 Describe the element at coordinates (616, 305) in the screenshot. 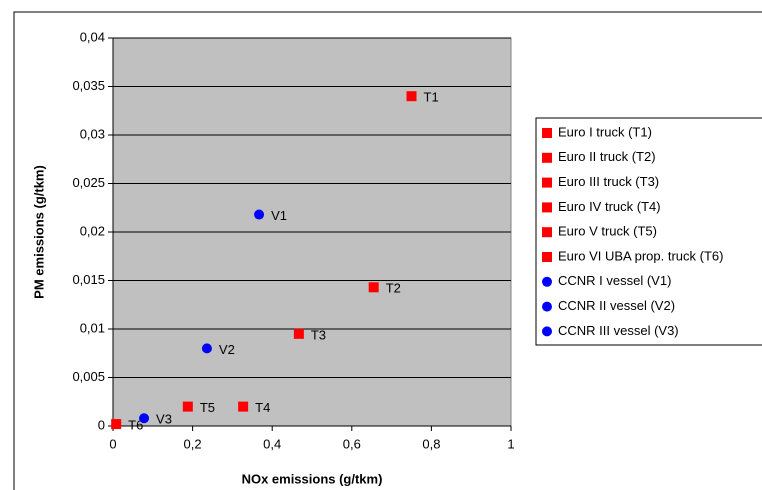

I see `legend-label: CCNR II vessel (V2)` at that location.